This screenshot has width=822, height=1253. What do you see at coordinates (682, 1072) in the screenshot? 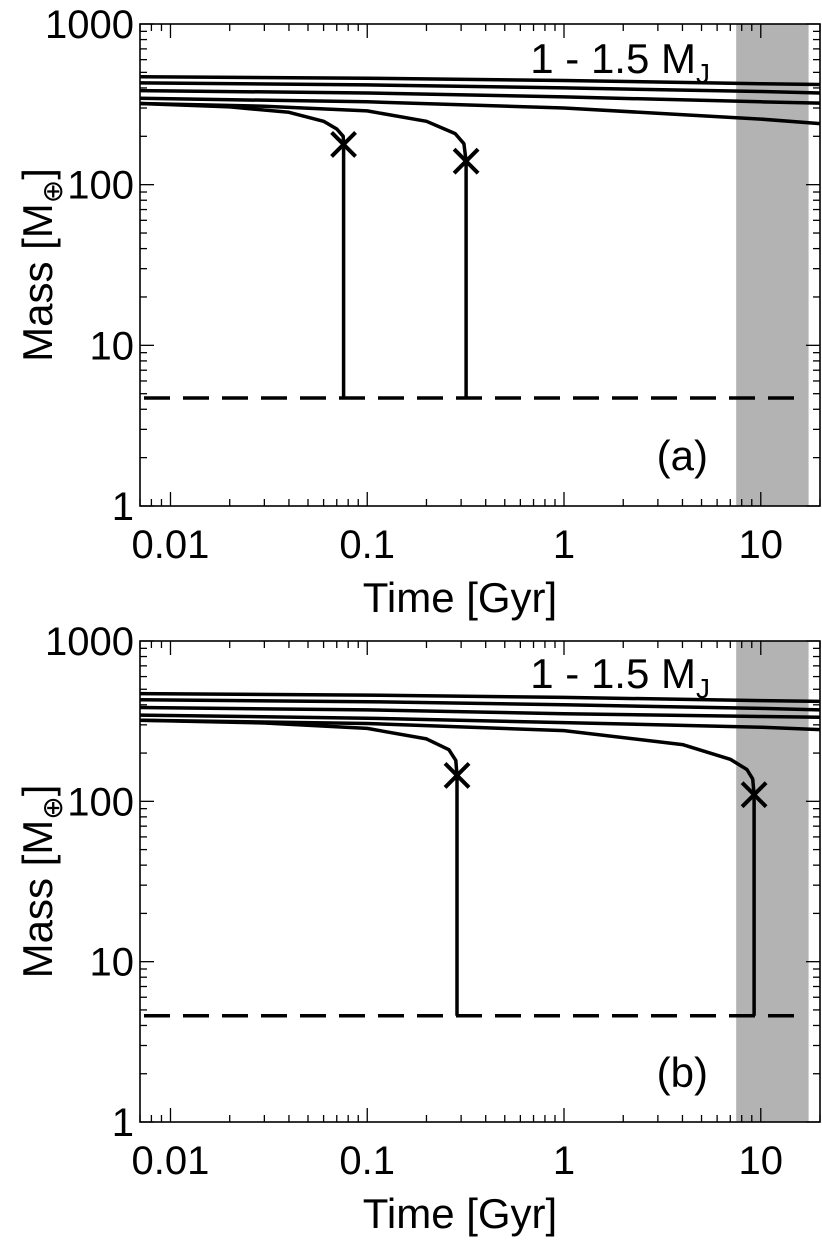
I see `panel-label: (b)` at bounding box center [682, 1072].